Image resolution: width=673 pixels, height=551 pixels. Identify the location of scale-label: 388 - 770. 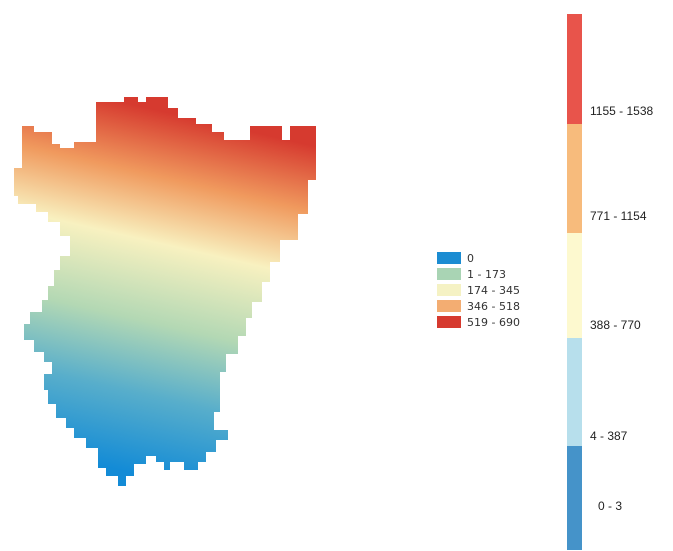
(615, 325).